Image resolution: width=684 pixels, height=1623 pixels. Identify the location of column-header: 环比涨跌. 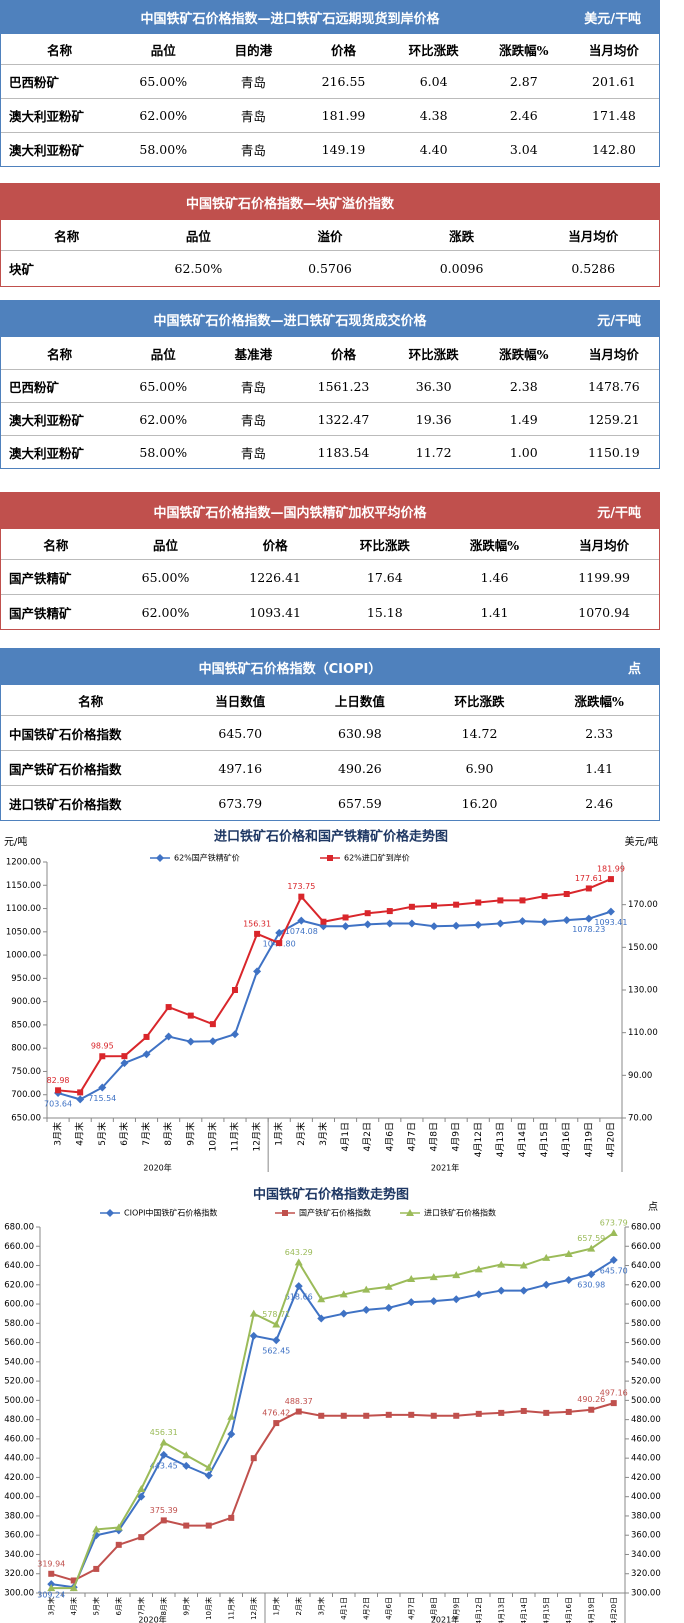
(433, 354).